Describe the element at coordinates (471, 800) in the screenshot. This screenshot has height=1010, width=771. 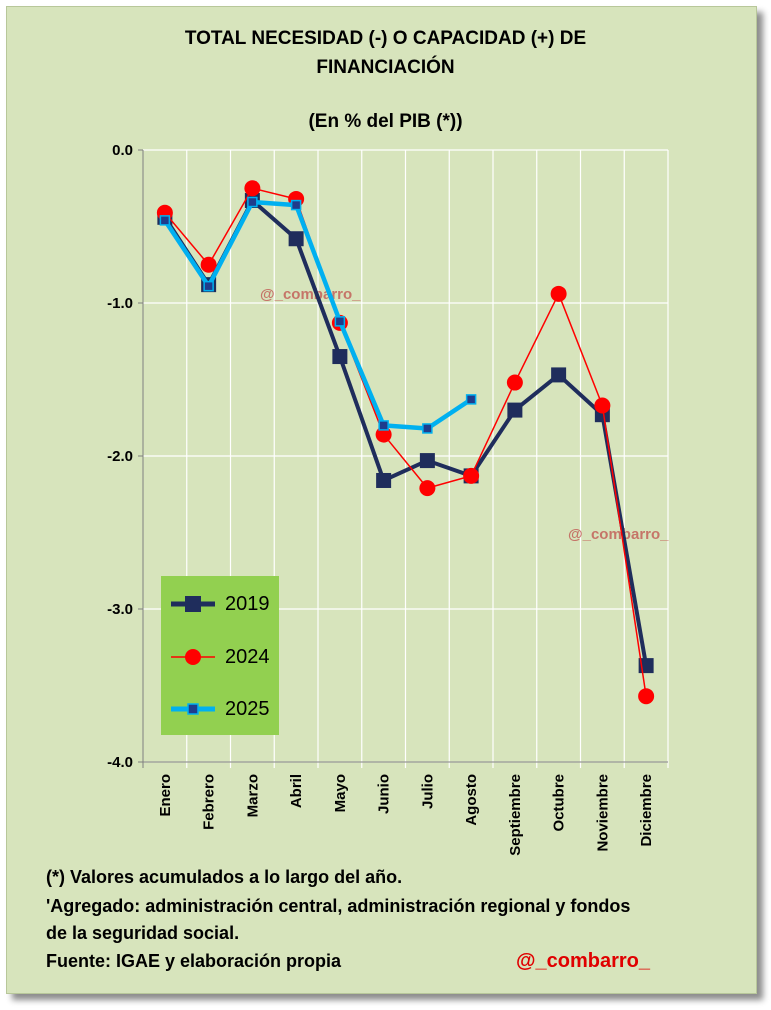
I see `x-tick-label: Agosto` at that location.